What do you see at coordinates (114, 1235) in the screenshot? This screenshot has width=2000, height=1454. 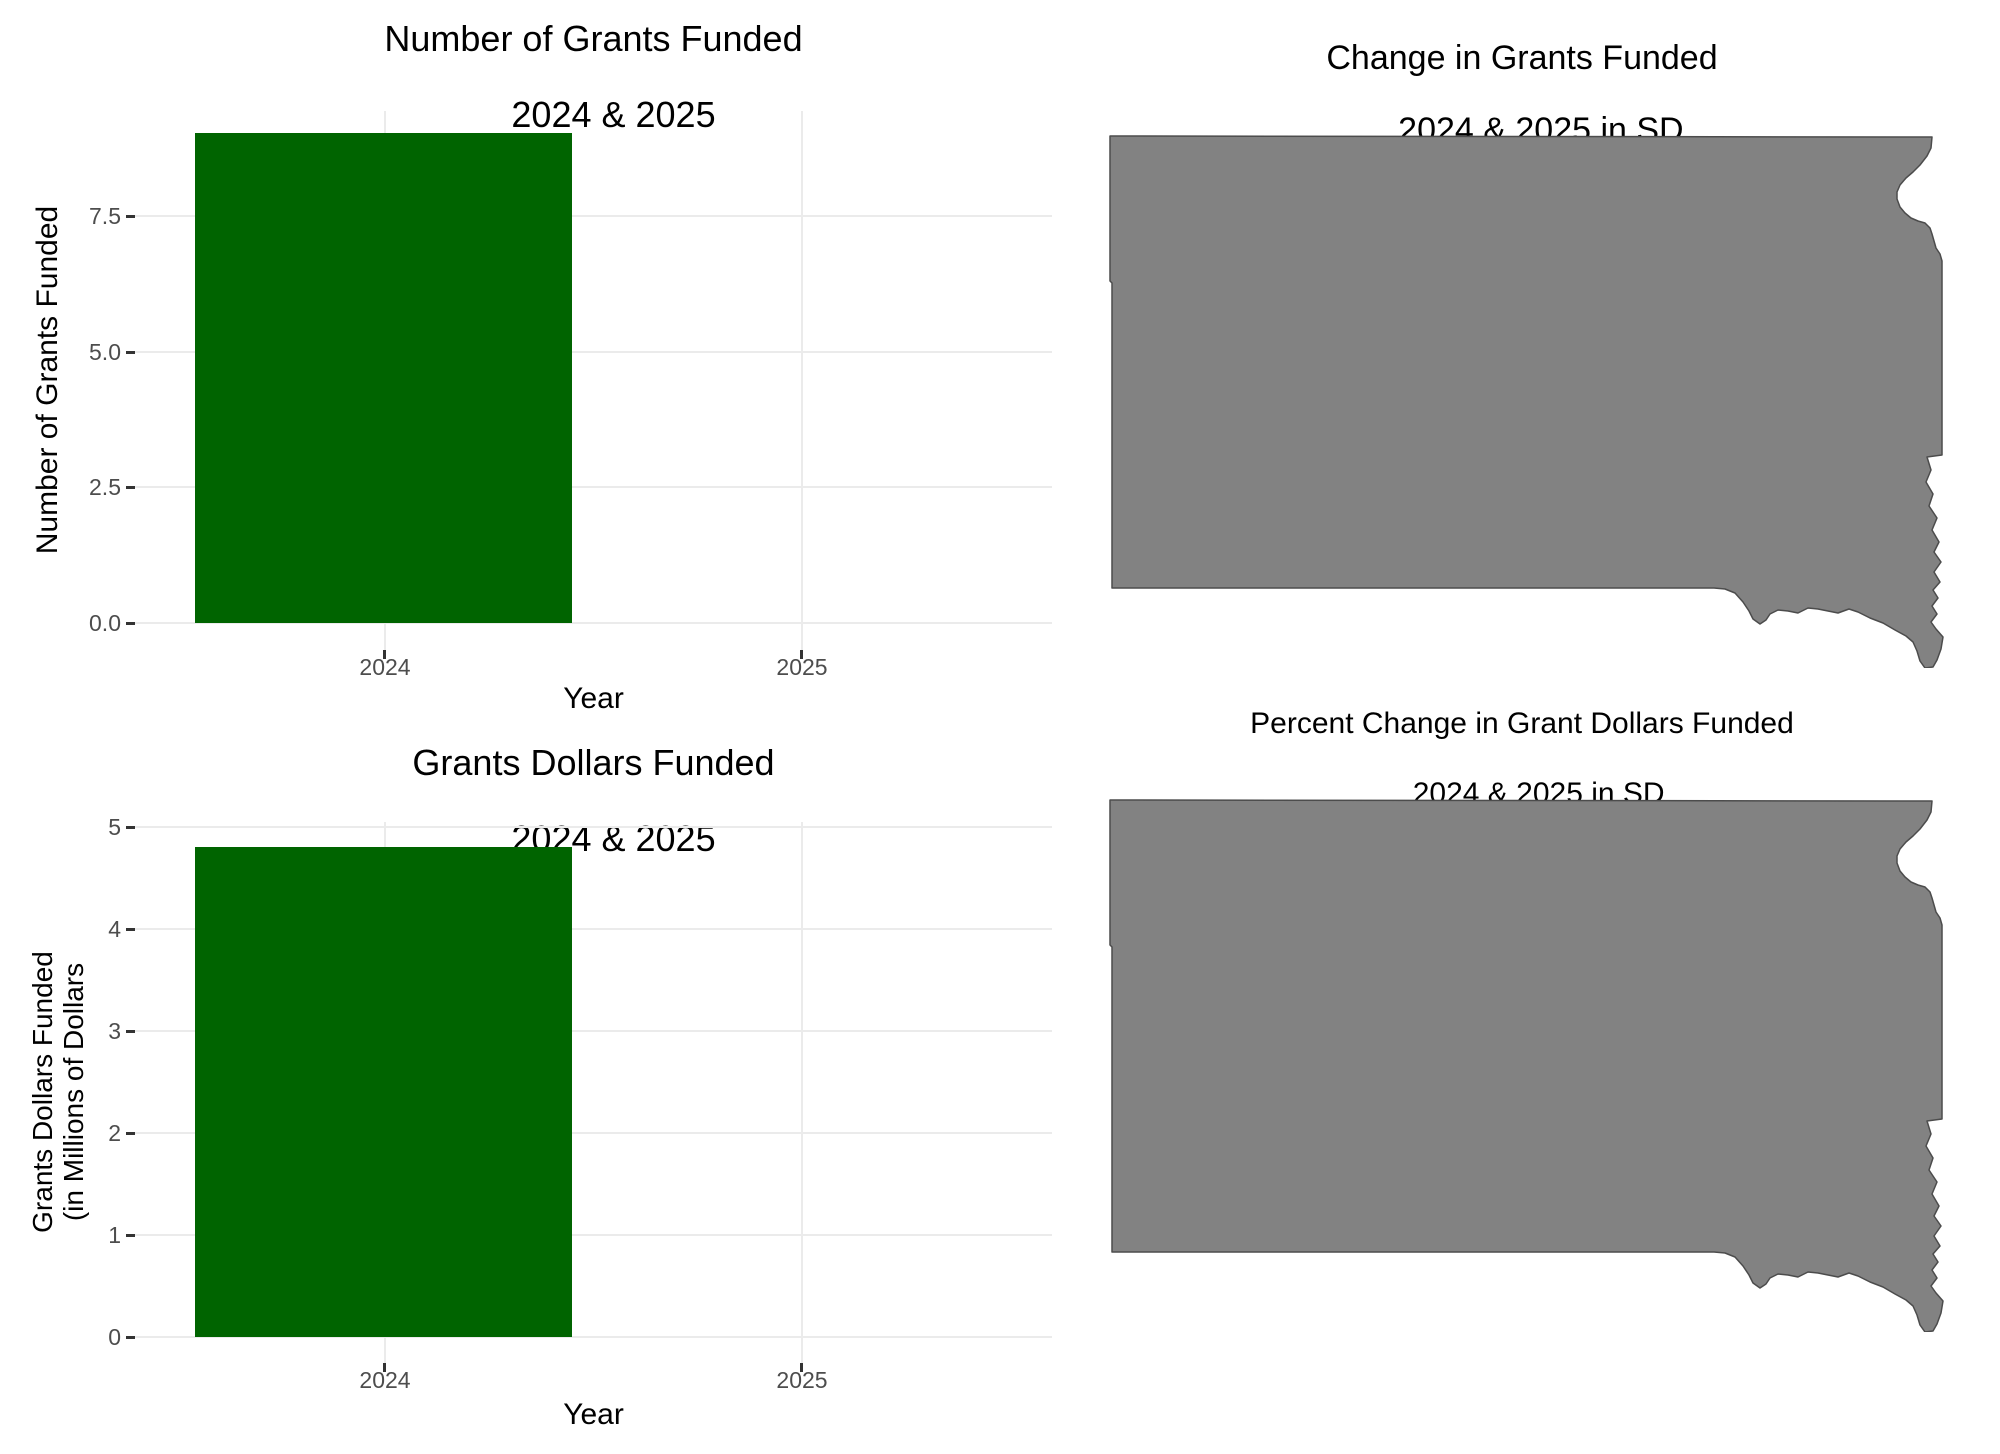 I see `y-tick-label: 1` at bounding box center [114, 1235].